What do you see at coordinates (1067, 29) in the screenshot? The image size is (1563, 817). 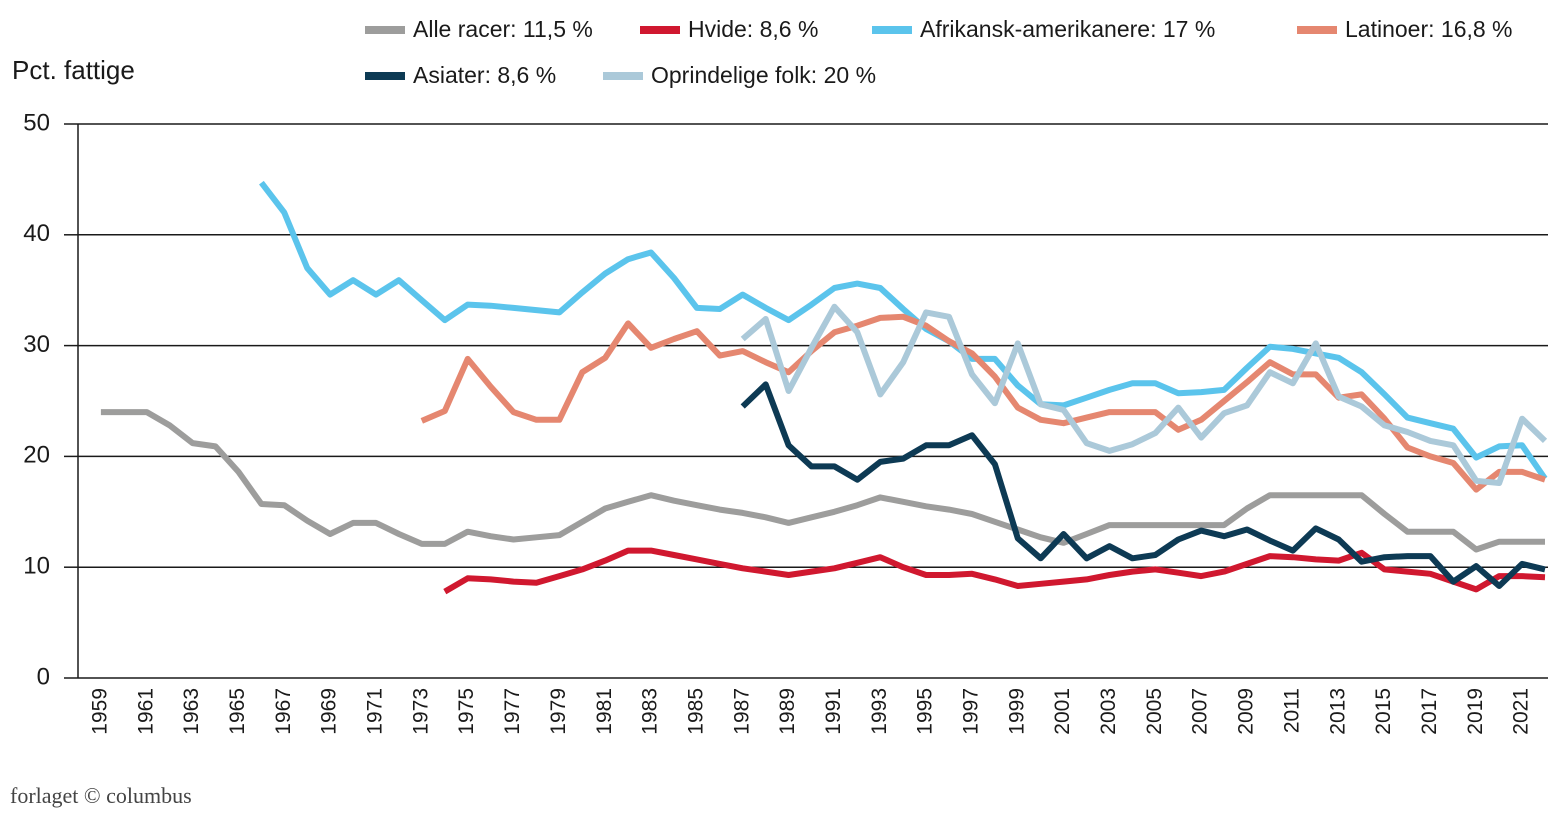 I see `legend-label: Afrikansk-amerikanere: 17 %` at bounding box center [1067, 29].